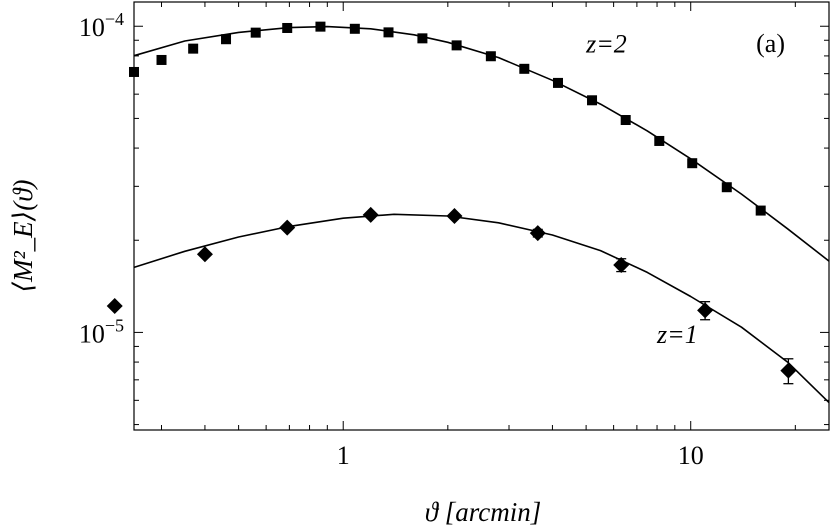 The height and width of the screenshot is (528, 830). Describe the element at coordinates (606, 43) in the screenshot. I see `annotation-z2: z=2` at that location.